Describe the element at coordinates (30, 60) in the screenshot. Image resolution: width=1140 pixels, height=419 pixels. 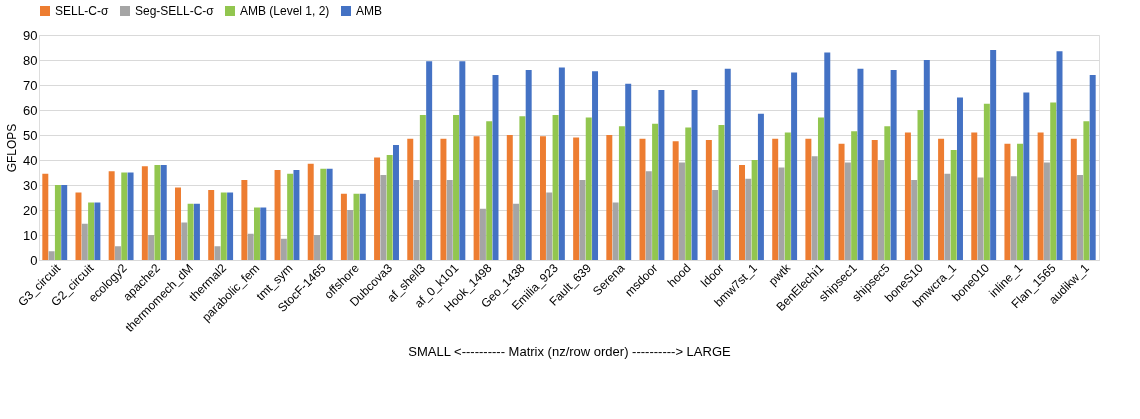
I see `y-tick-label: 80` at that location.